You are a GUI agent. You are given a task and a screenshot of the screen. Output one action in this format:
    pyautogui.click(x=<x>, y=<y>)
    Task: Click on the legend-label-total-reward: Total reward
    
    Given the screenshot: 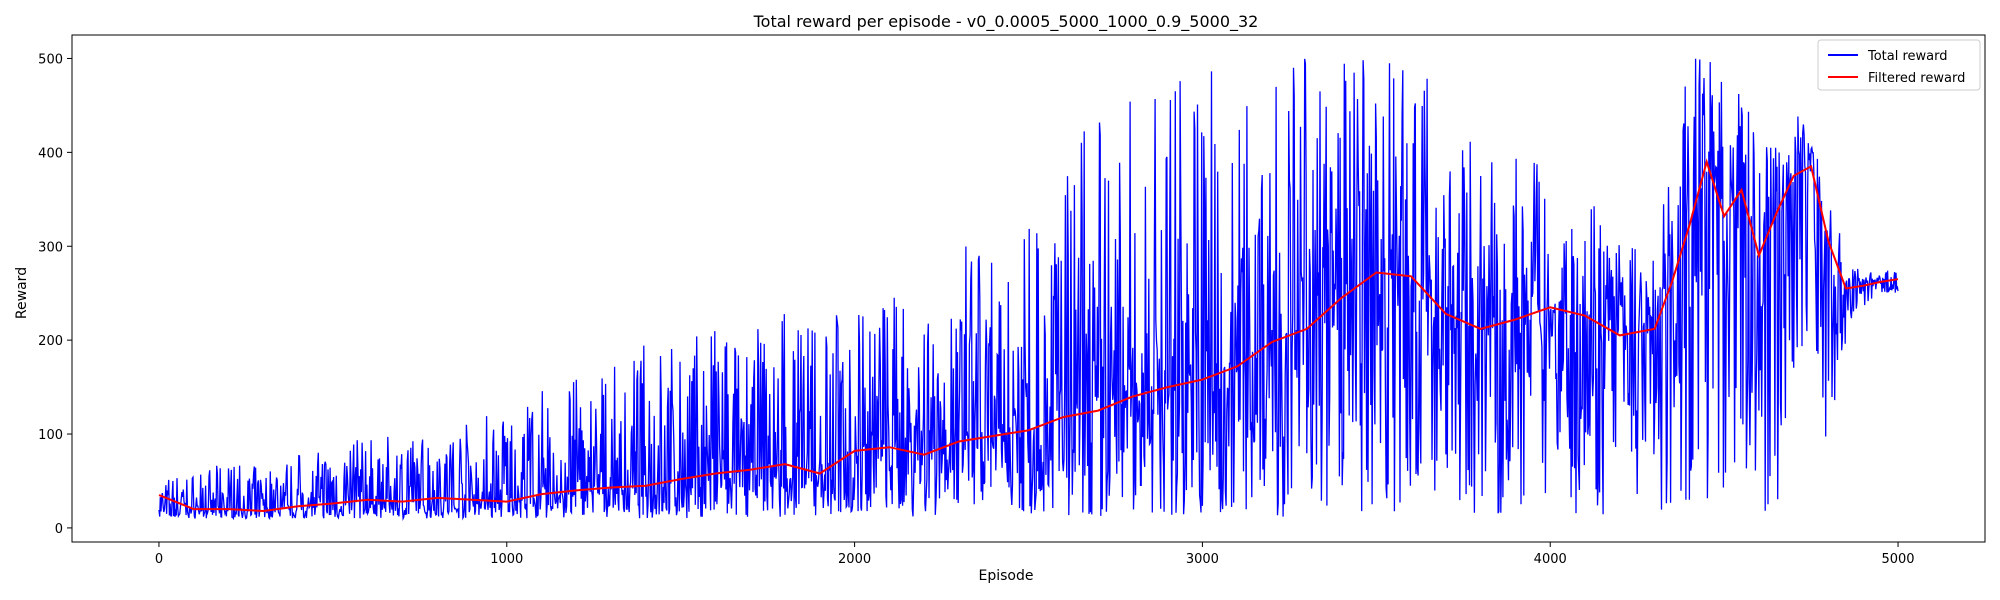 What is the action you would take?
    pyautogui.click(x=1907, y=56)
    